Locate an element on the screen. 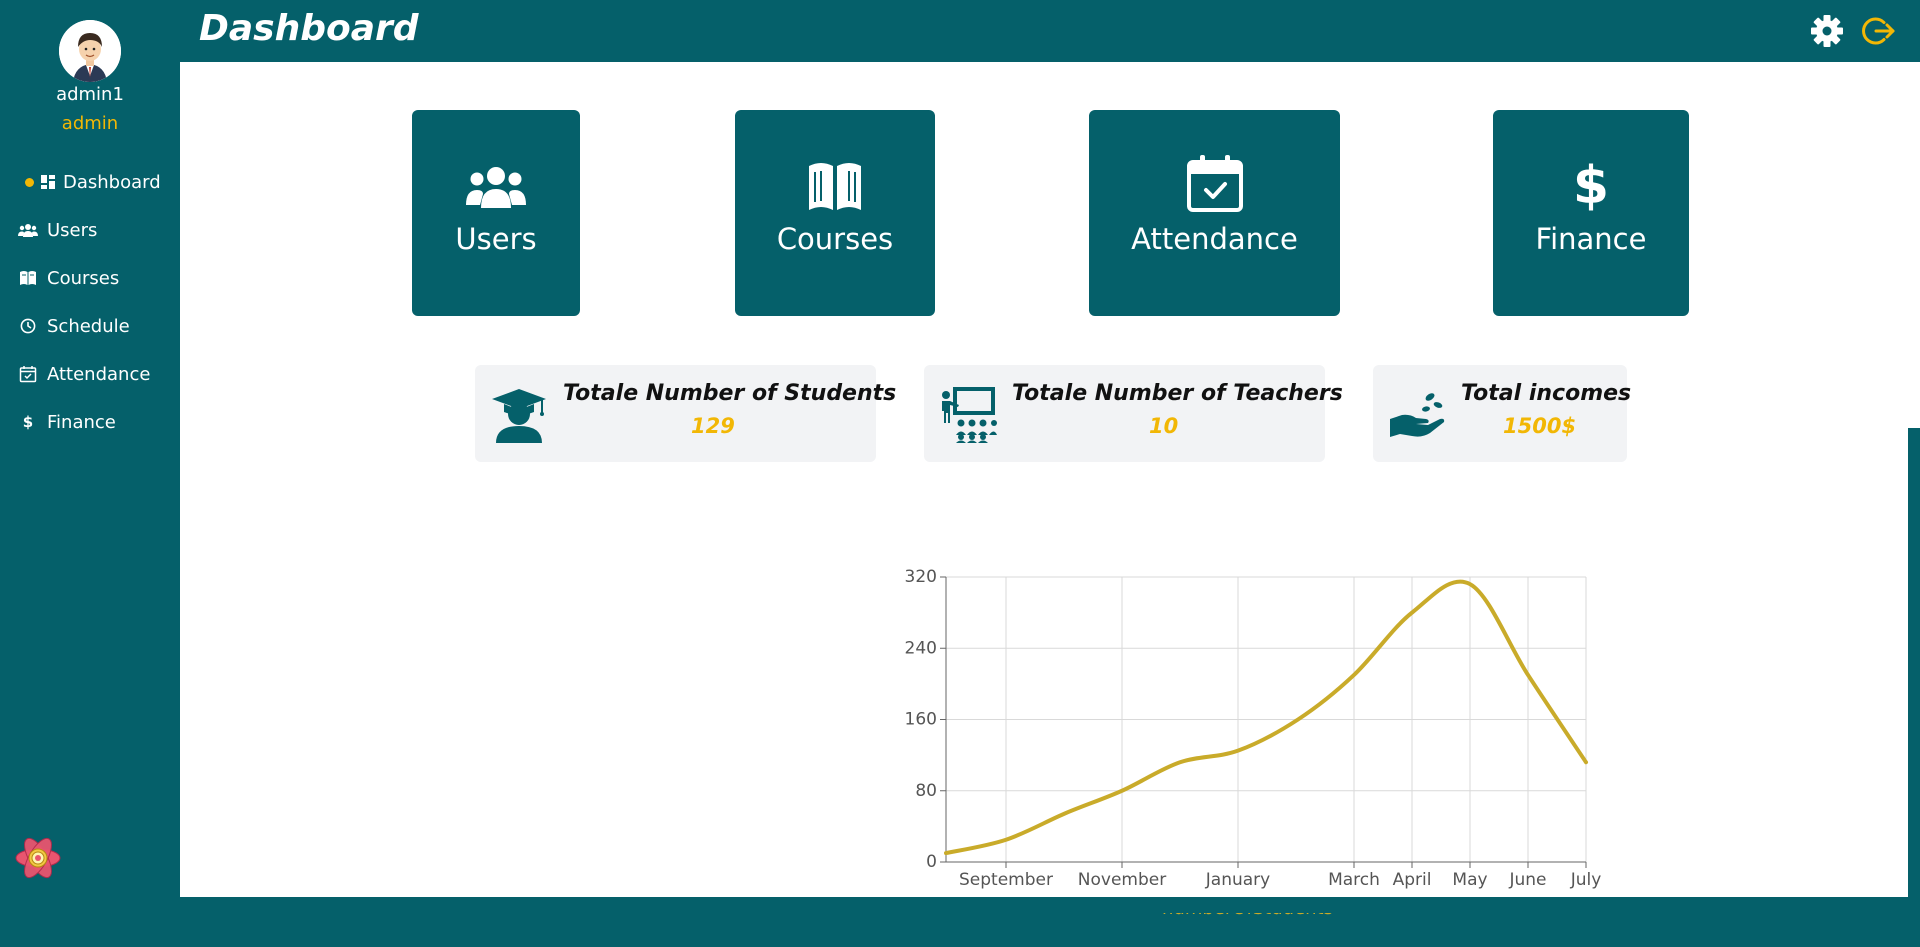 This screenshot has height=947, width=1920. stat-value: 129 is located at coordinates (713, 426).